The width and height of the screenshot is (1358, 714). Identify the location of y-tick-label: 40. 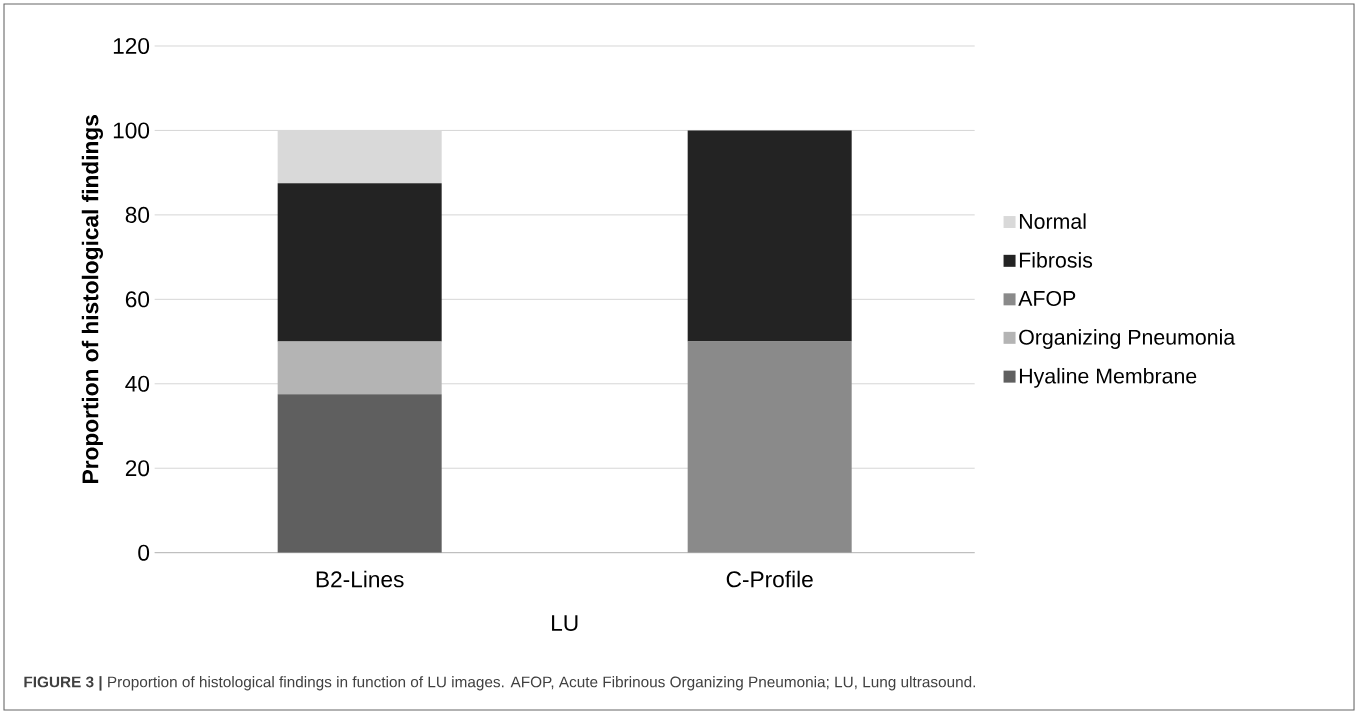
(137, 383).